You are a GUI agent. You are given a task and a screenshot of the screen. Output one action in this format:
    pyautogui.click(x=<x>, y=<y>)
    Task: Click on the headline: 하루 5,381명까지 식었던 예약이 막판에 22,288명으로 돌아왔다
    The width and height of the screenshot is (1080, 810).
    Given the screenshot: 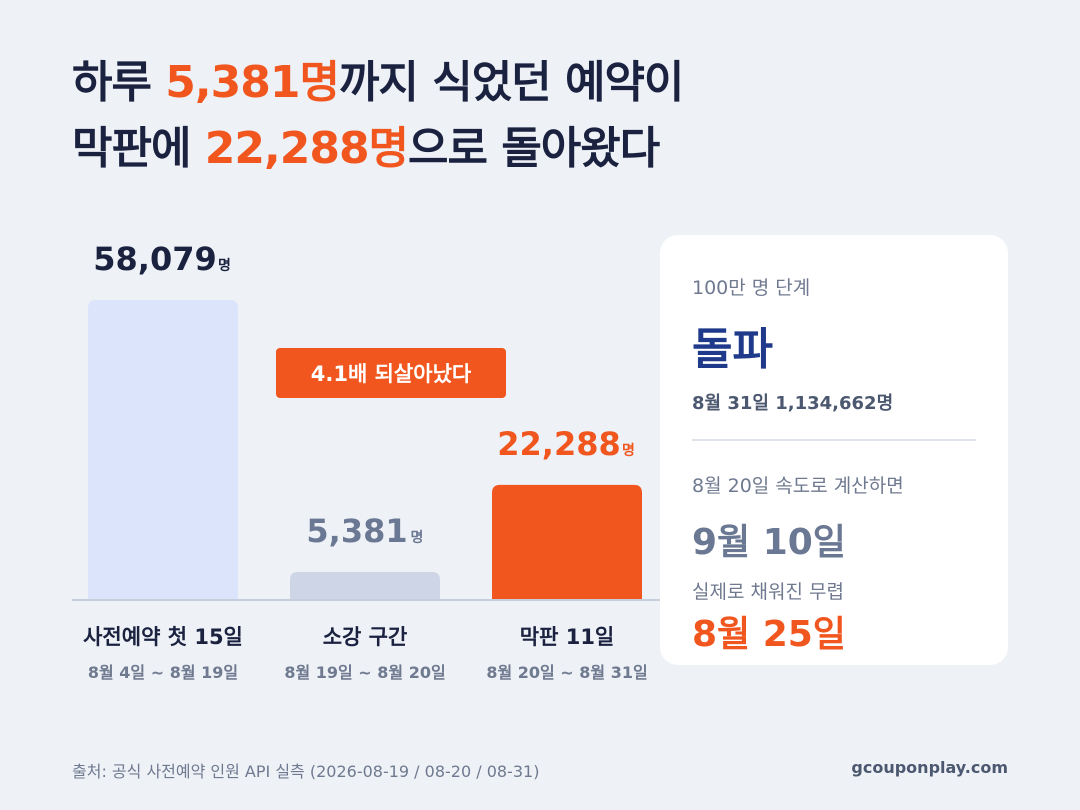 What is the action you would take?
    pyautogui.click(x=378, y=116)
    